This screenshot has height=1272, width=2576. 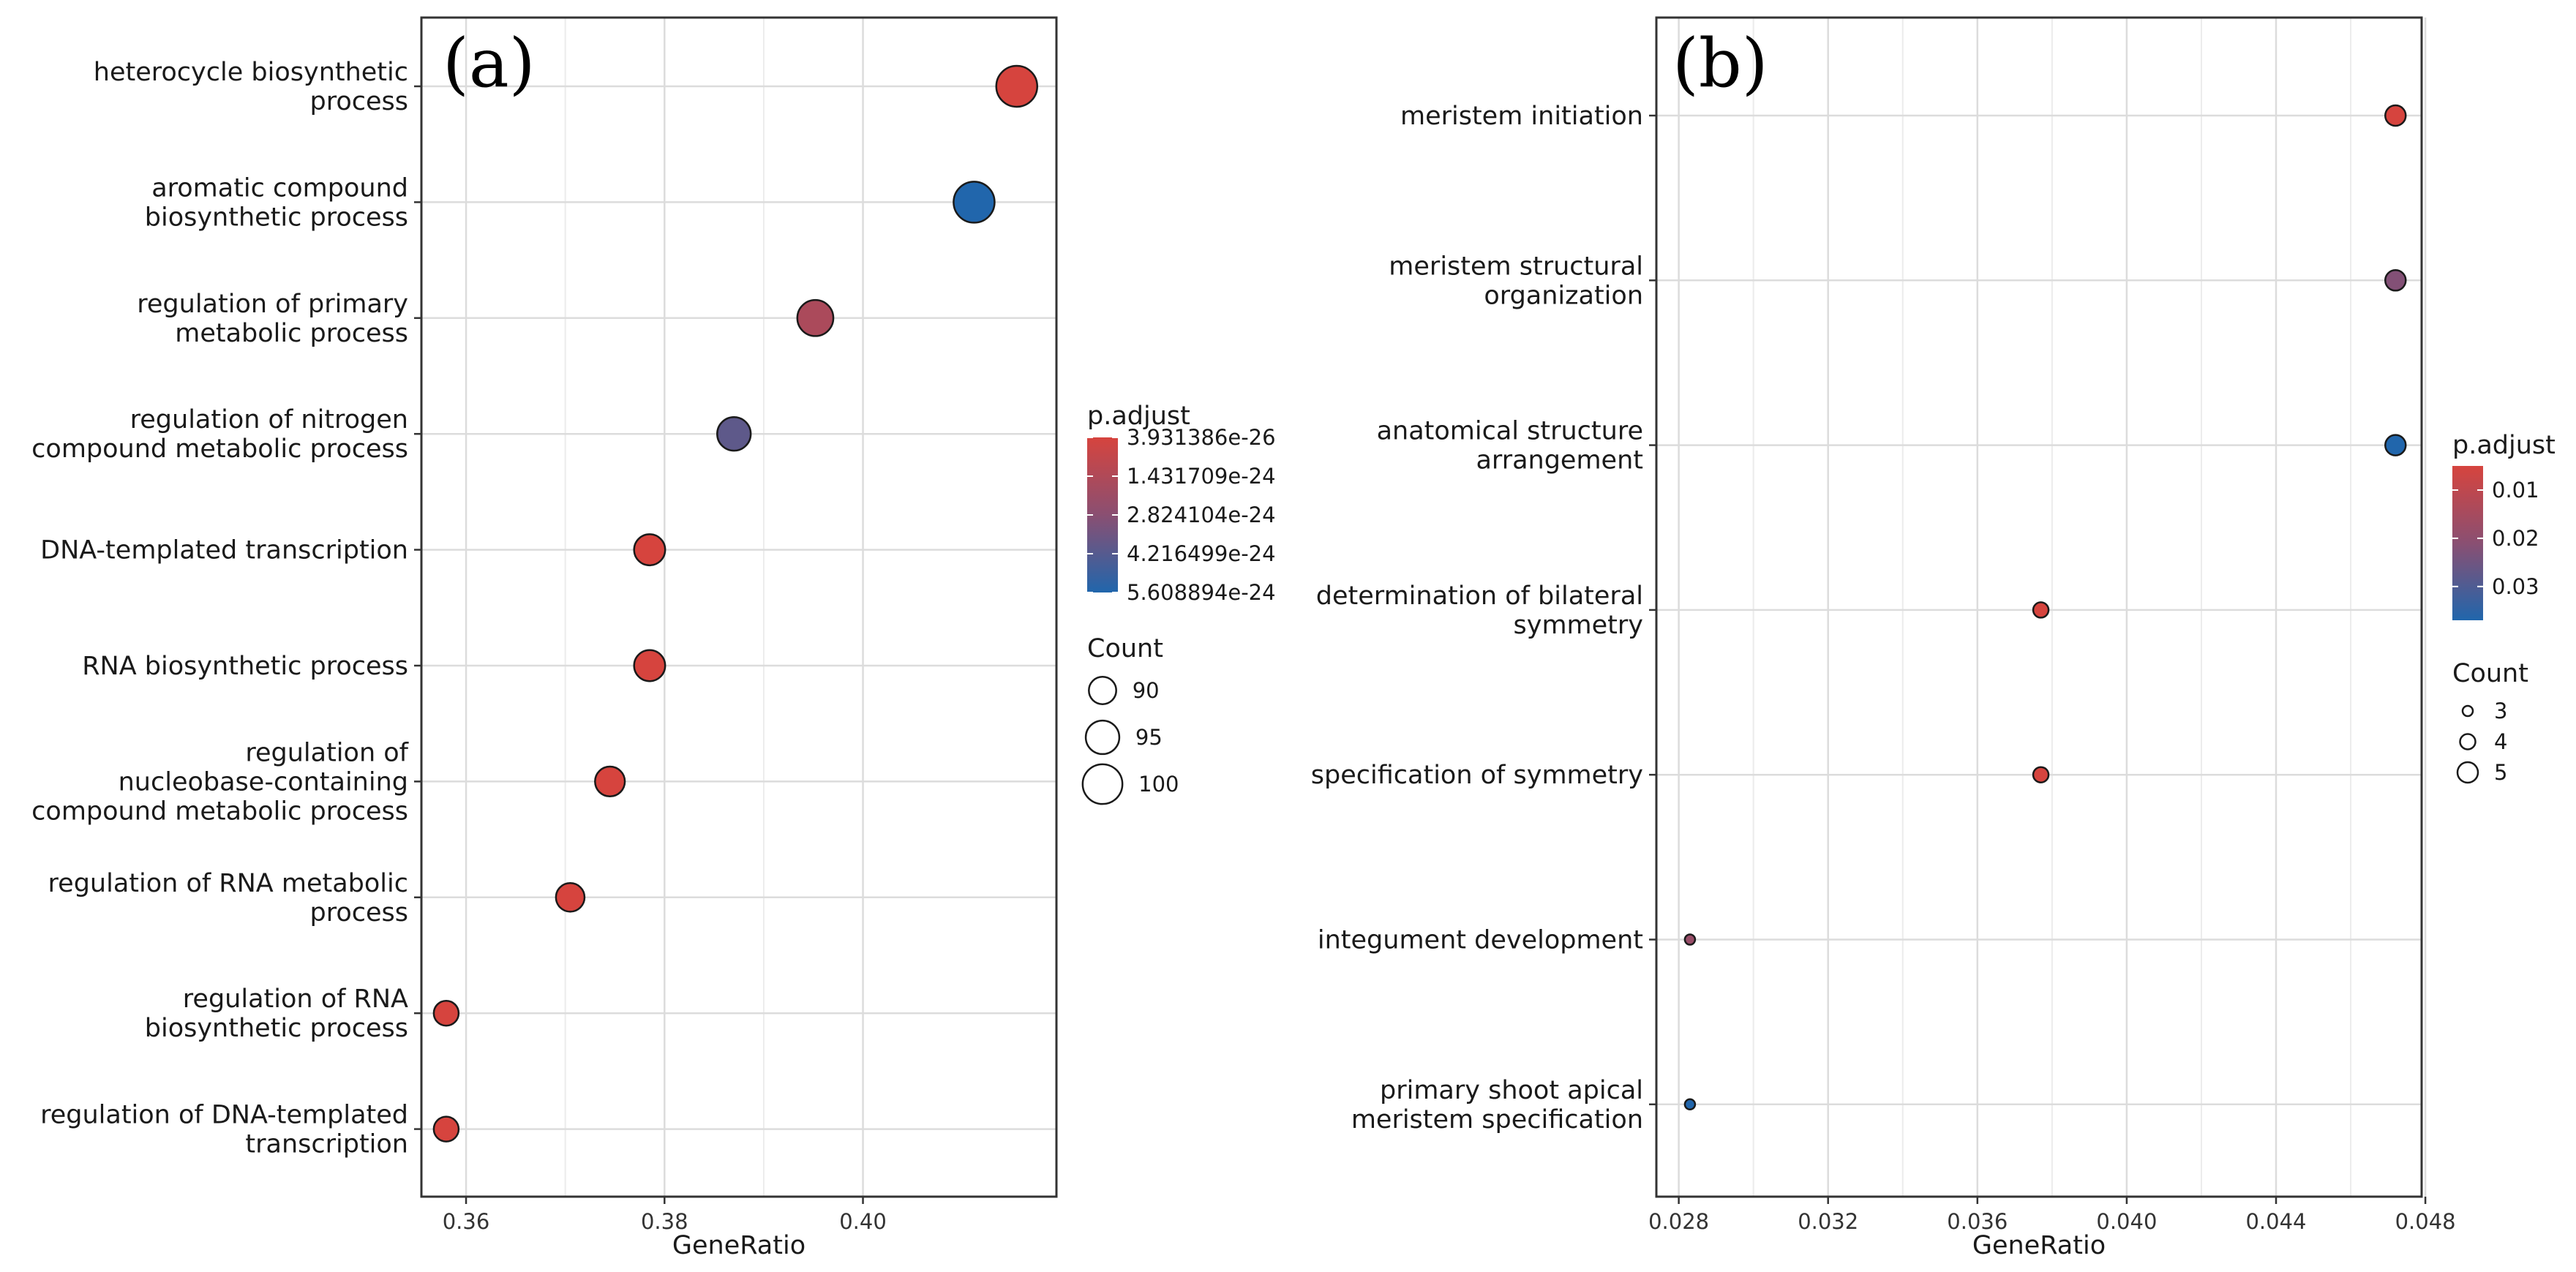 What do you see at coordinates (2500, 711) in the screenshot?
I see `size-legend-label: 3` at bounding box center [2500, 711].